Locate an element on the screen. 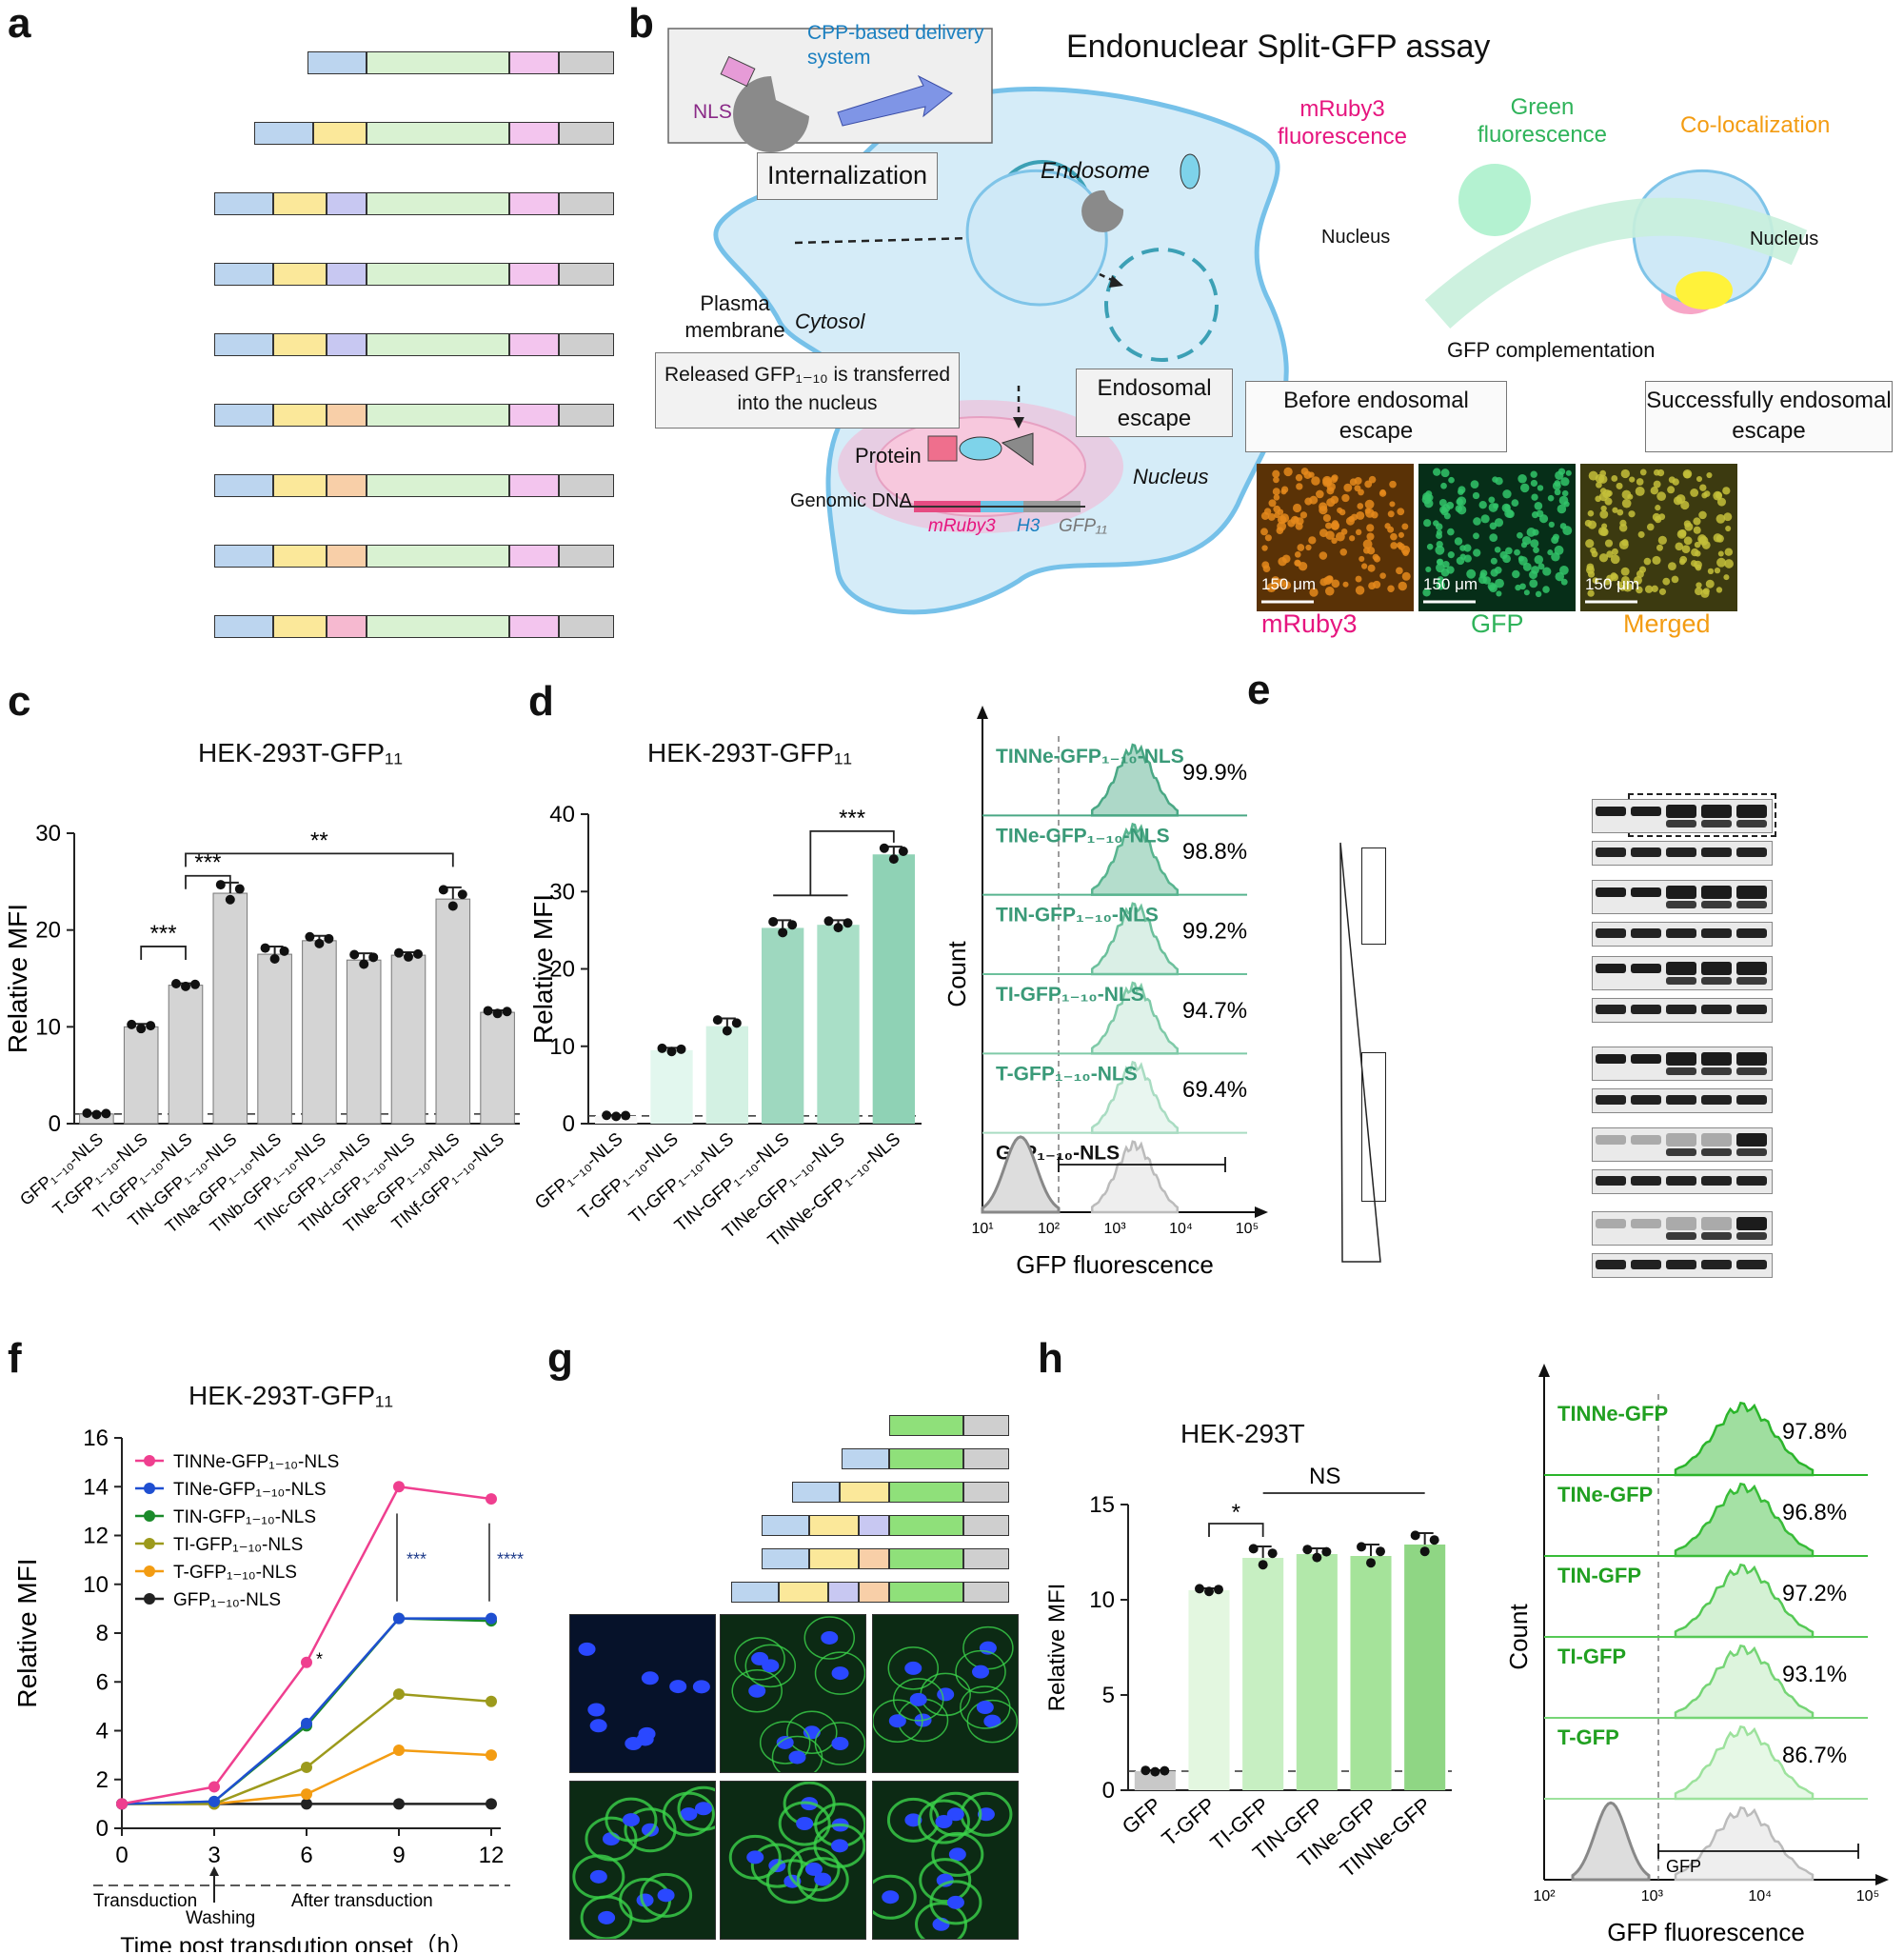  washing-label: Washing is located at coordinates (220, 1918).